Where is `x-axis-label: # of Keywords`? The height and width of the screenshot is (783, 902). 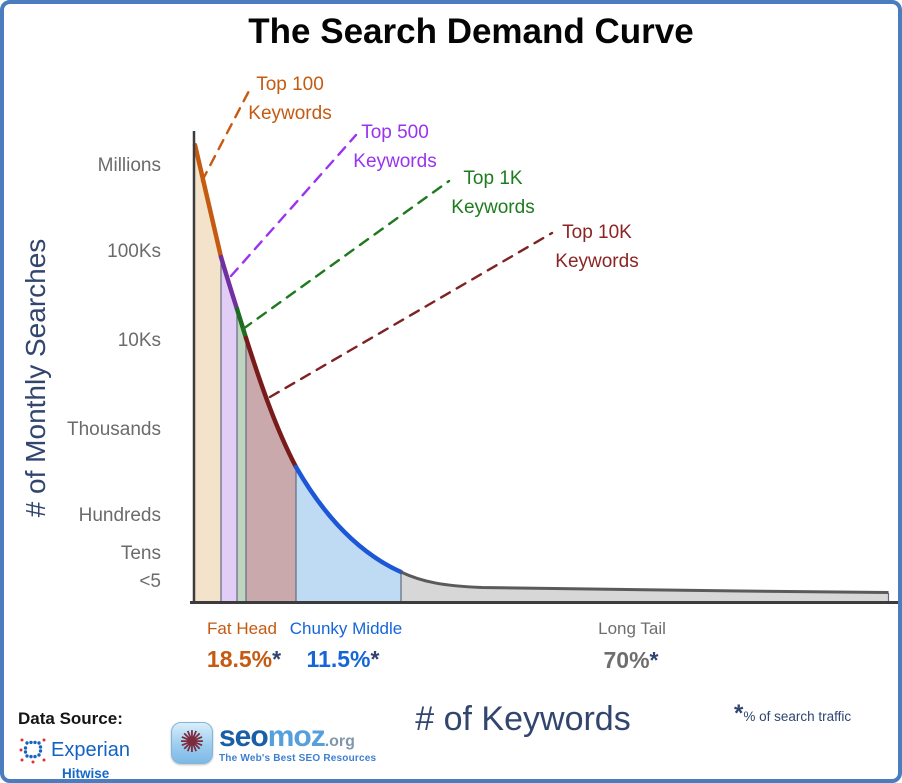 x-axis-label: # of Keywords is located at coordinates (523, 719).